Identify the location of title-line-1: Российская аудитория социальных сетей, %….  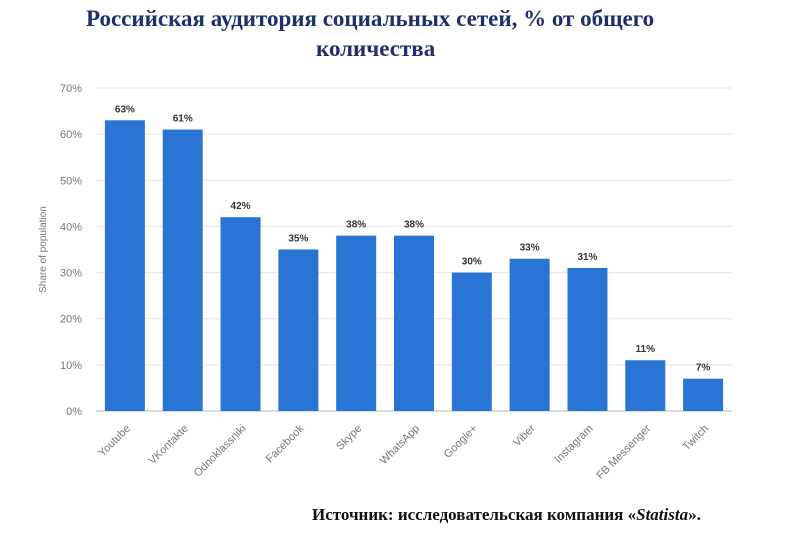
(370, 18).